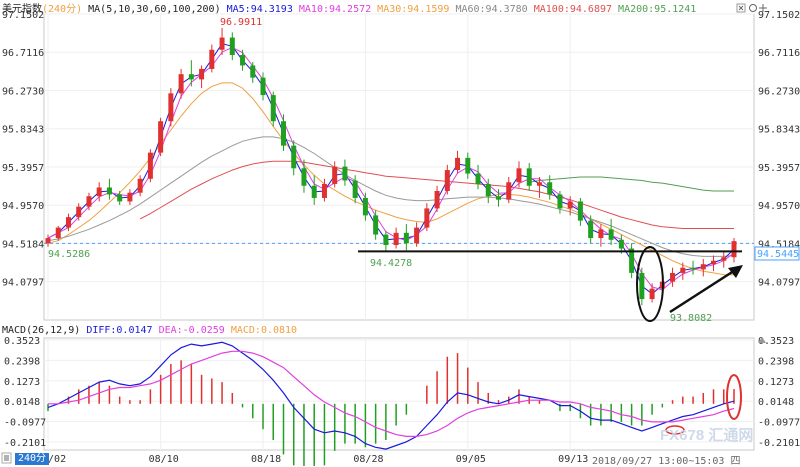  I want to click on macd-tick-right: 0.0148, so click(776, 402).